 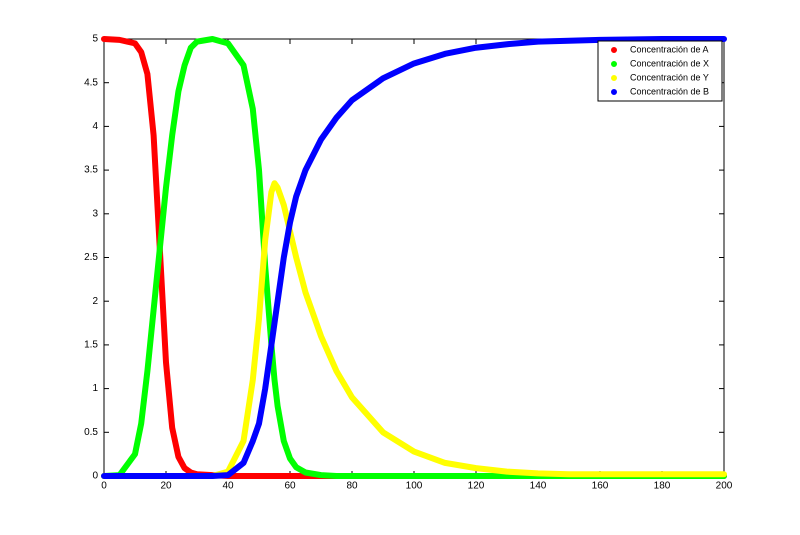 I want to click on y-tick-label: 1, so click(x=95, y=388).